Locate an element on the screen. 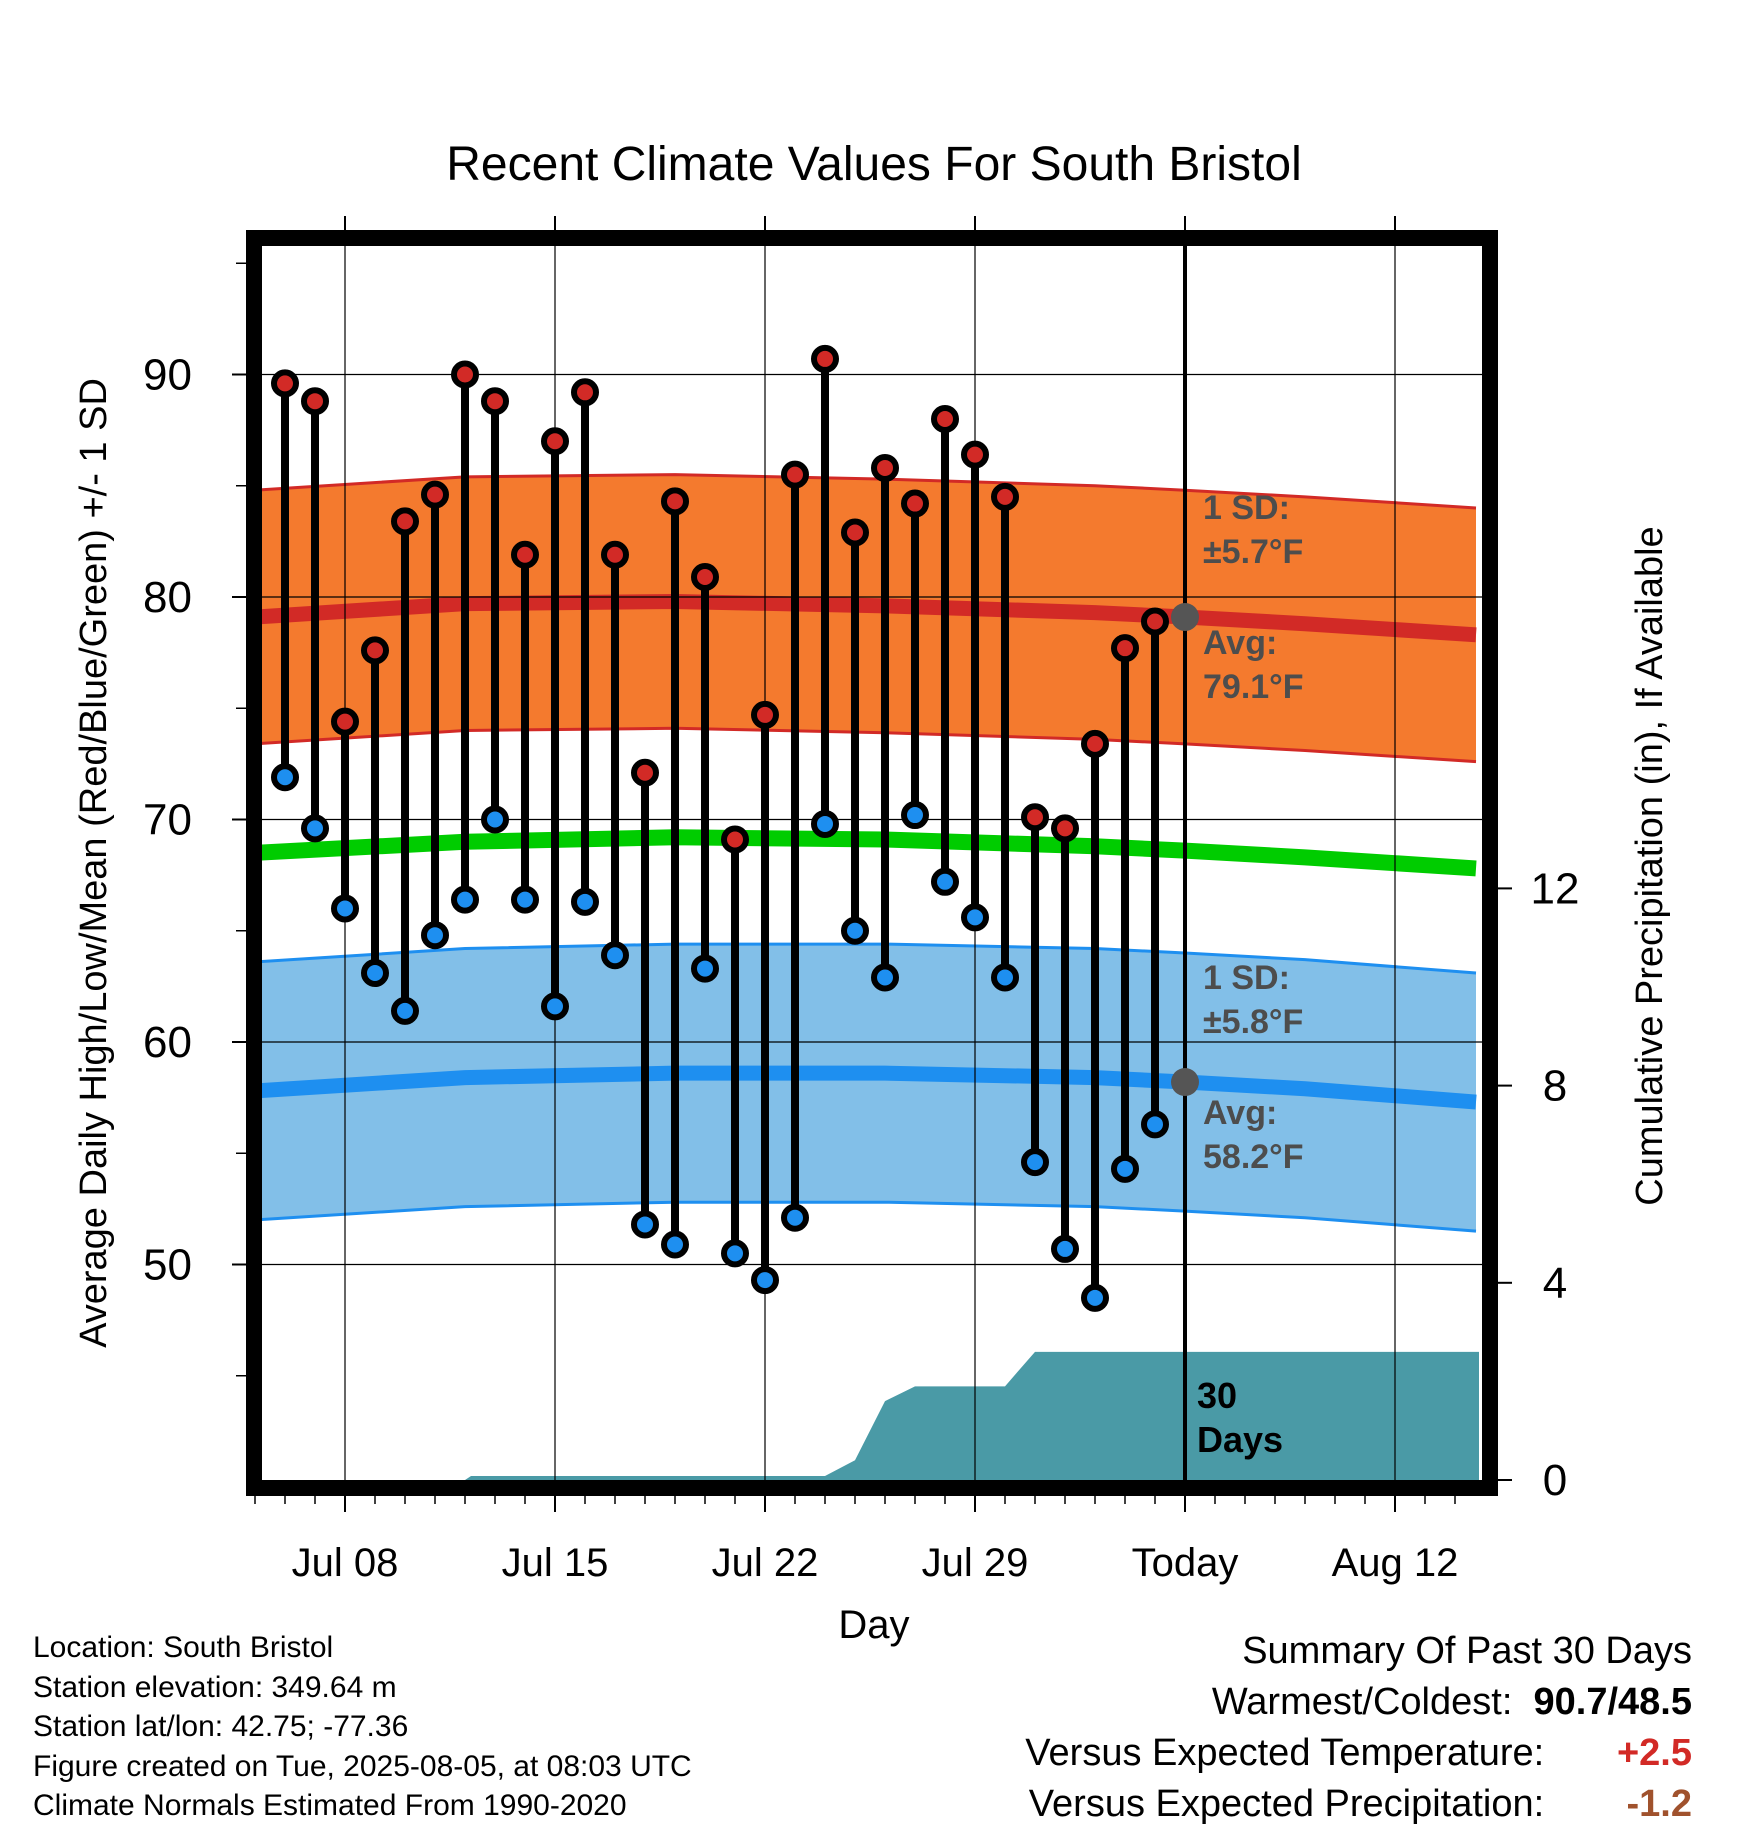  high-avg-value: 79.1°F is located at coordinates (1253, 687).